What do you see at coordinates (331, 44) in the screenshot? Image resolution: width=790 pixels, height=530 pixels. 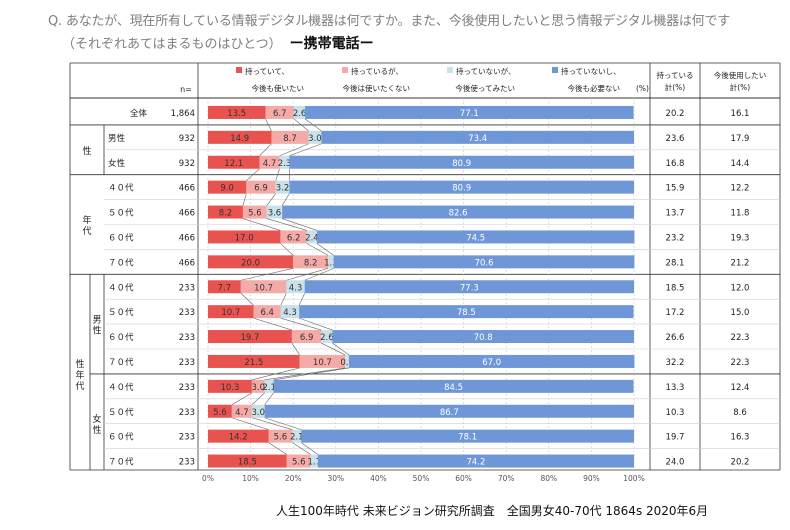 I see `chart-subtitle: ー携帯電話ー` at bounding box center [331, 44].